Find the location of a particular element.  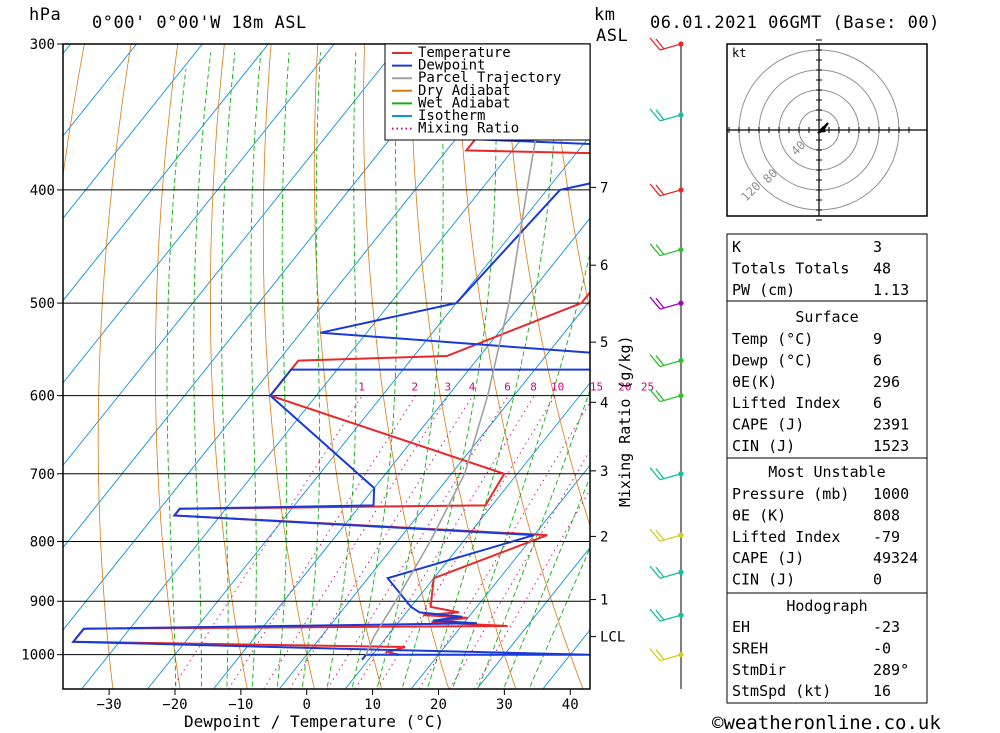

table-row-value: -23 is located at coordinates (886, 627).